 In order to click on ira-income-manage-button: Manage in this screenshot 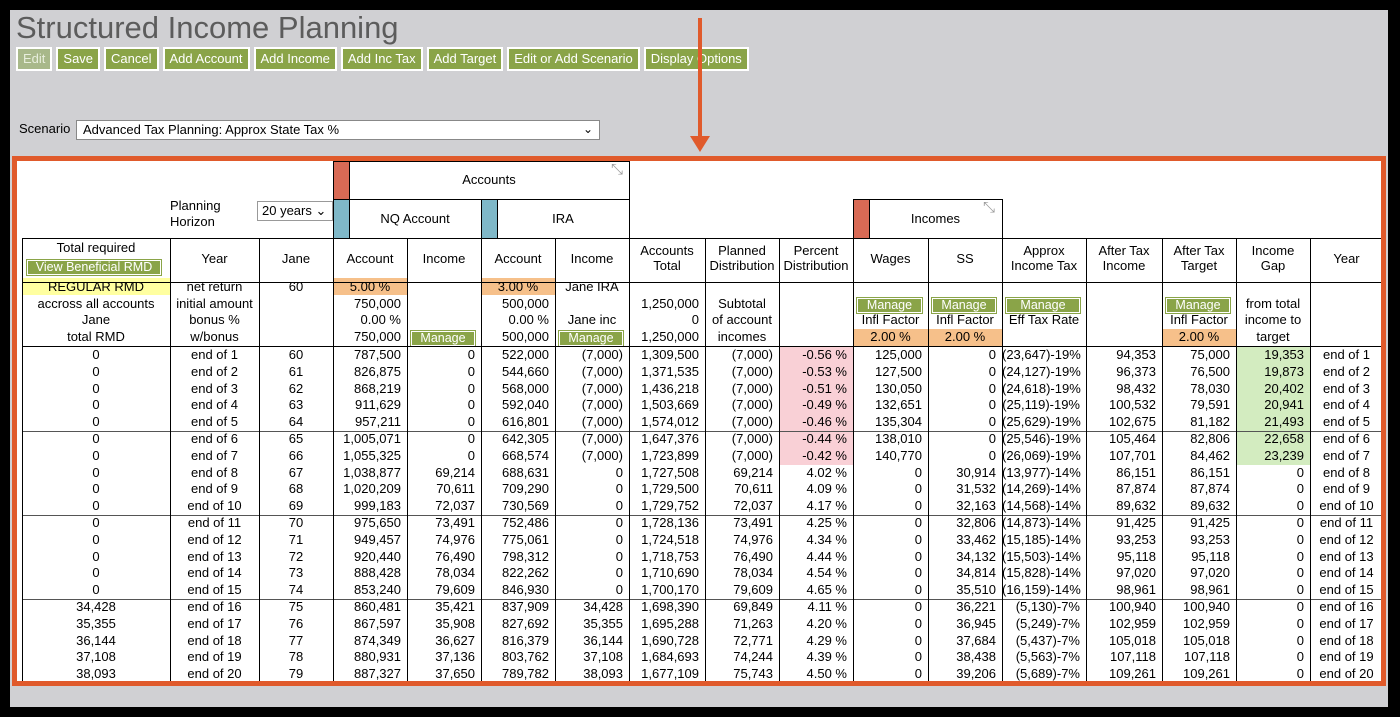, I will do `click(591, 338)`.